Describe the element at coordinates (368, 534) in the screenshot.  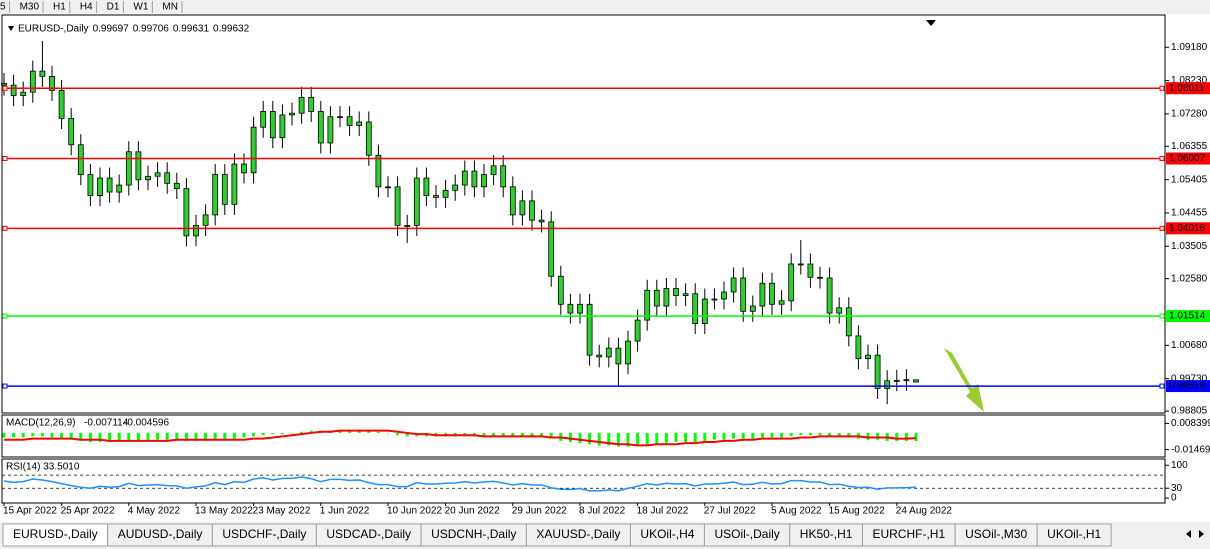
I see `tab-label: USDCAD-,Daily` at that location.